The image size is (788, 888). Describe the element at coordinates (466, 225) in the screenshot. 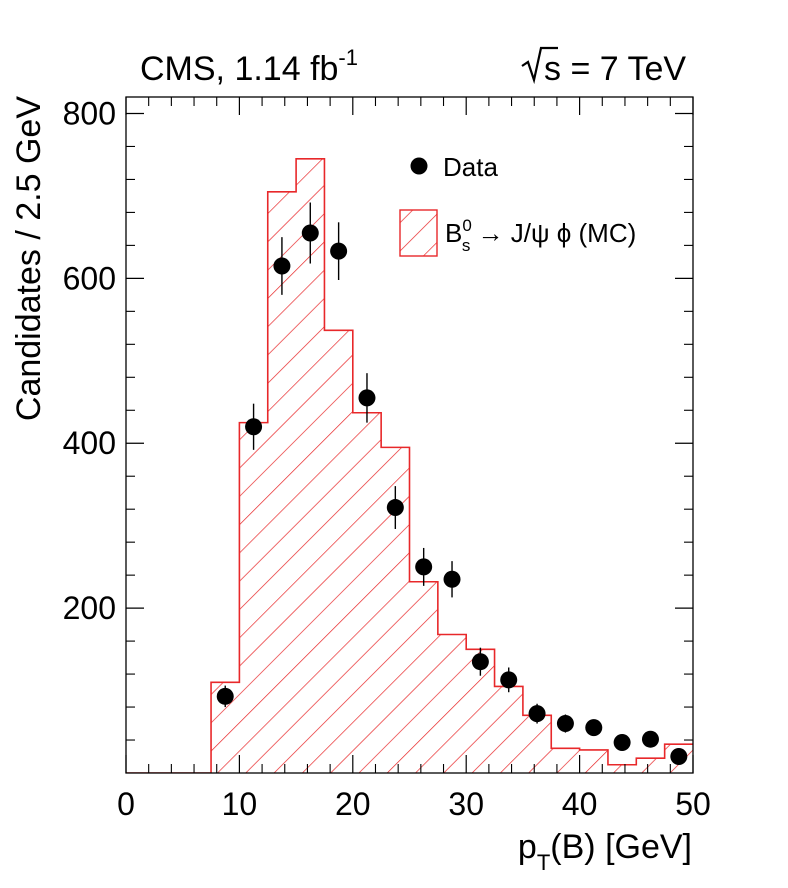

I see `legend-mc-sup: 0` at that location.